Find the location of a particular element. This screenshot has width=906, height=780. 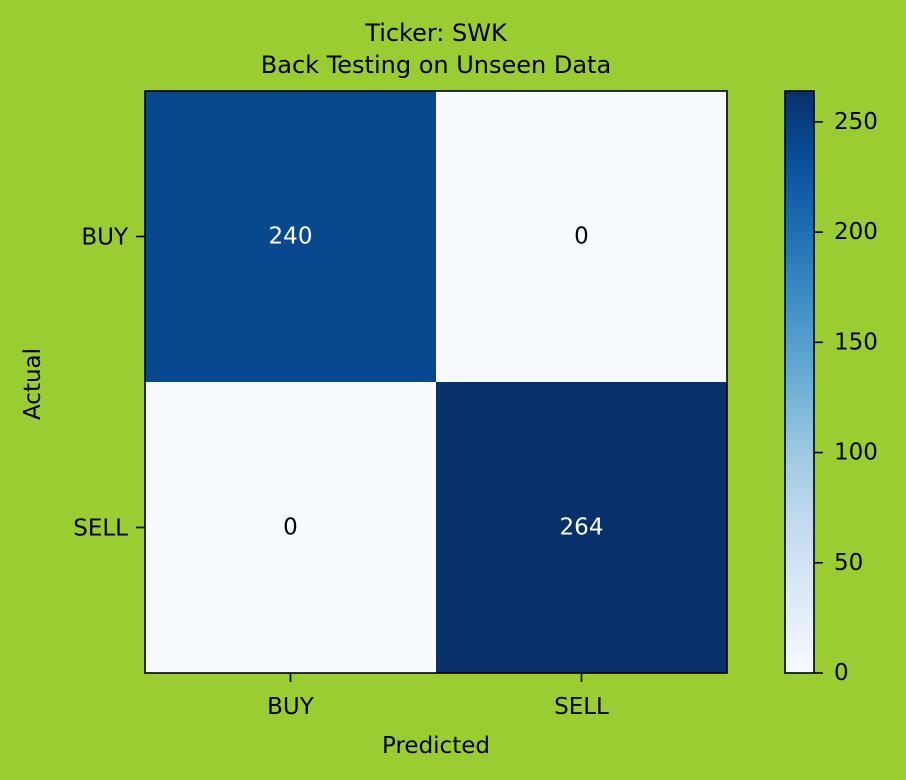

y-tick-label: SELL is located at coordinates (100, 529).